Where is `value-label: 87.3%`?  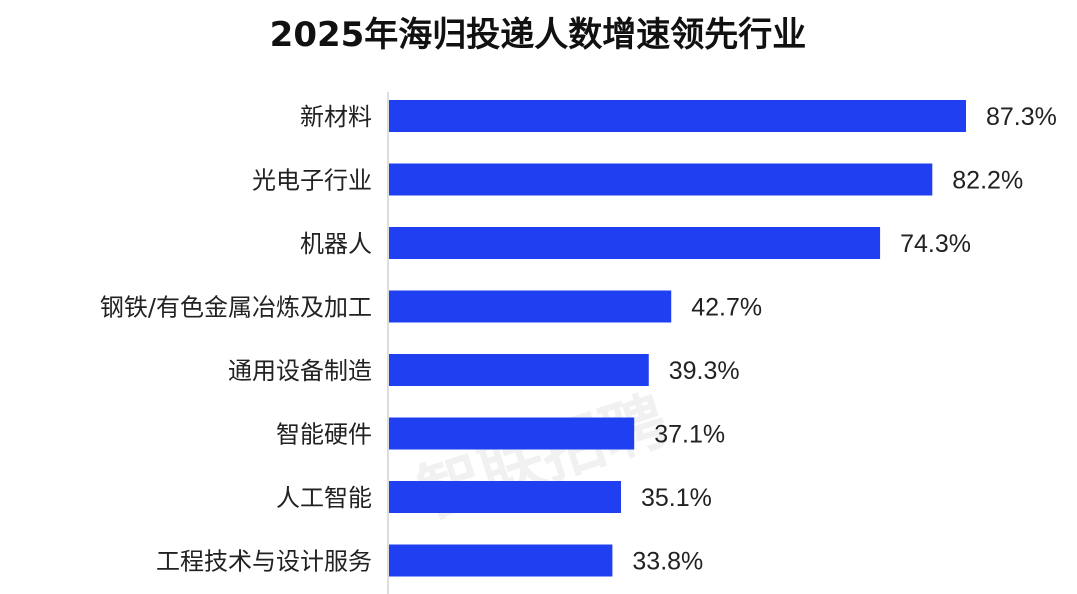 value-label: 87.3% is located at coordinates (1021, 117).